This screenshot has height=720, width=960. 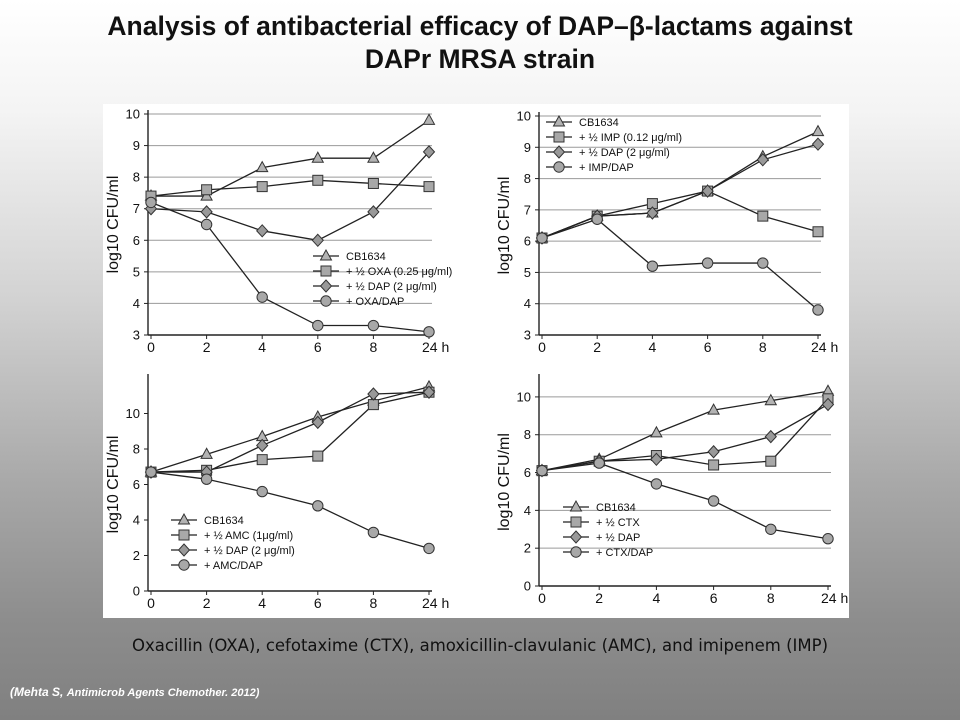 What do you see at coordinates (657, 598) in the screenshot?
I see `x-tick-label: 4` at bounding box center [657, 598].